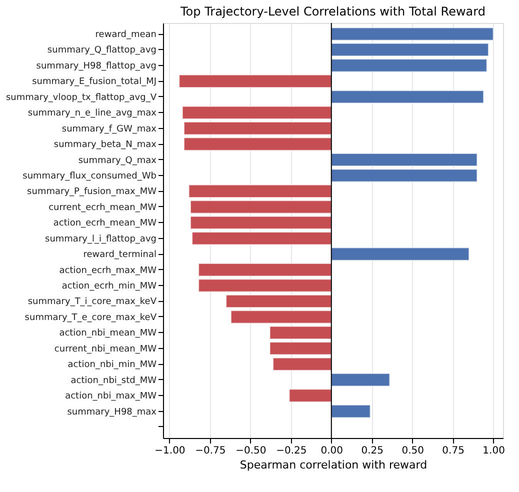  What do you see at coordinates (119, 255) in the screenshot?
I see `y-tick-label: reward_terminal` at bounding box center [119, 255].